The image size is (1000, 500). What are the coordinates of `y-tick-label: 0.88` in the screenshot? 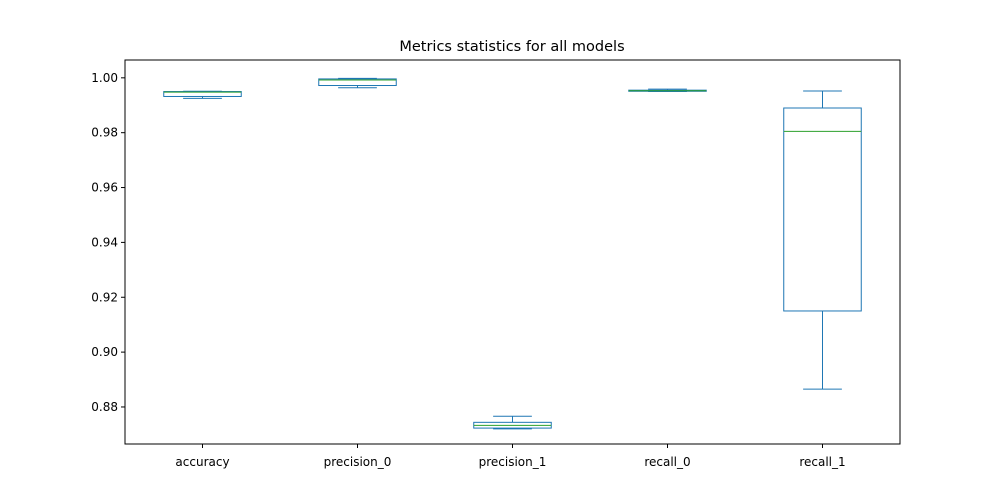 It's located at (104, 407).